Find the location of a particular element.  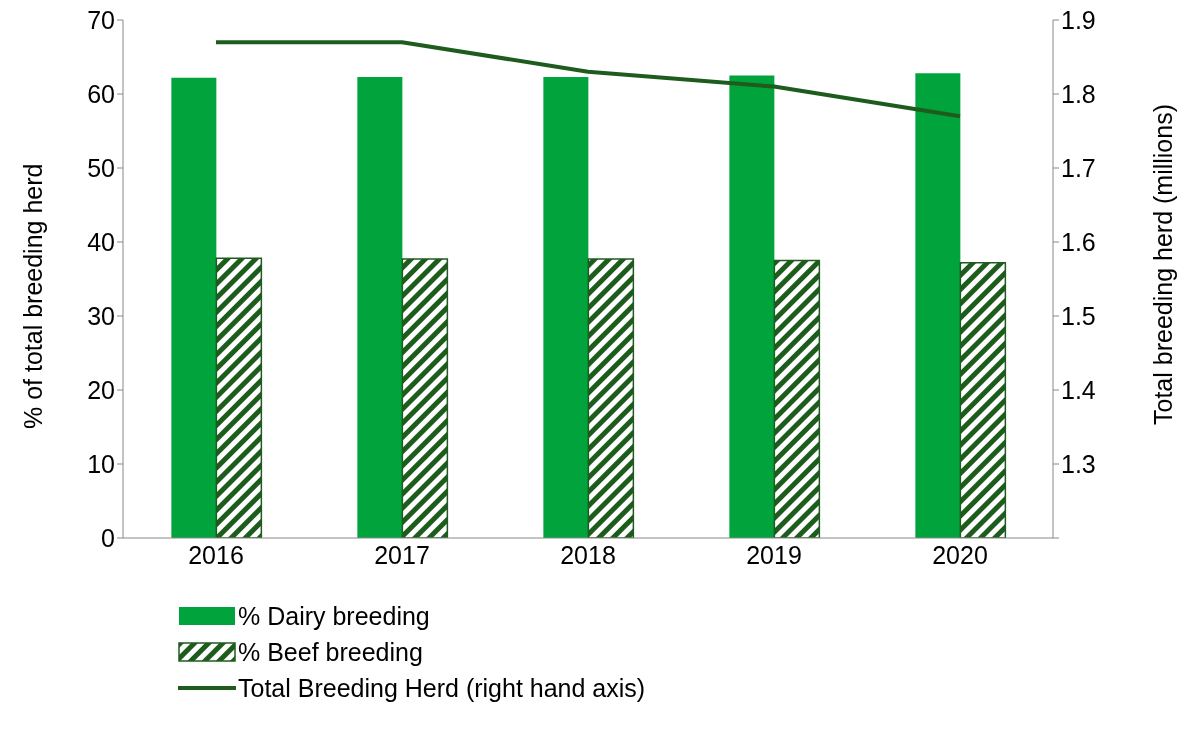

y2-tick-label: 1.6 is located at coordinates (1078, 241).